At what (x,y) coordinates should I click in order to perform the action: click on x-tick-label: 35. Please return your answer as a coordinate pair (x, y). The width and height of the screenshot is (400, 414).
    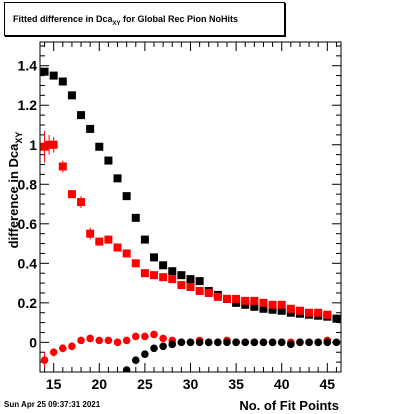
    Looking at the image, I should click on (236, 384).